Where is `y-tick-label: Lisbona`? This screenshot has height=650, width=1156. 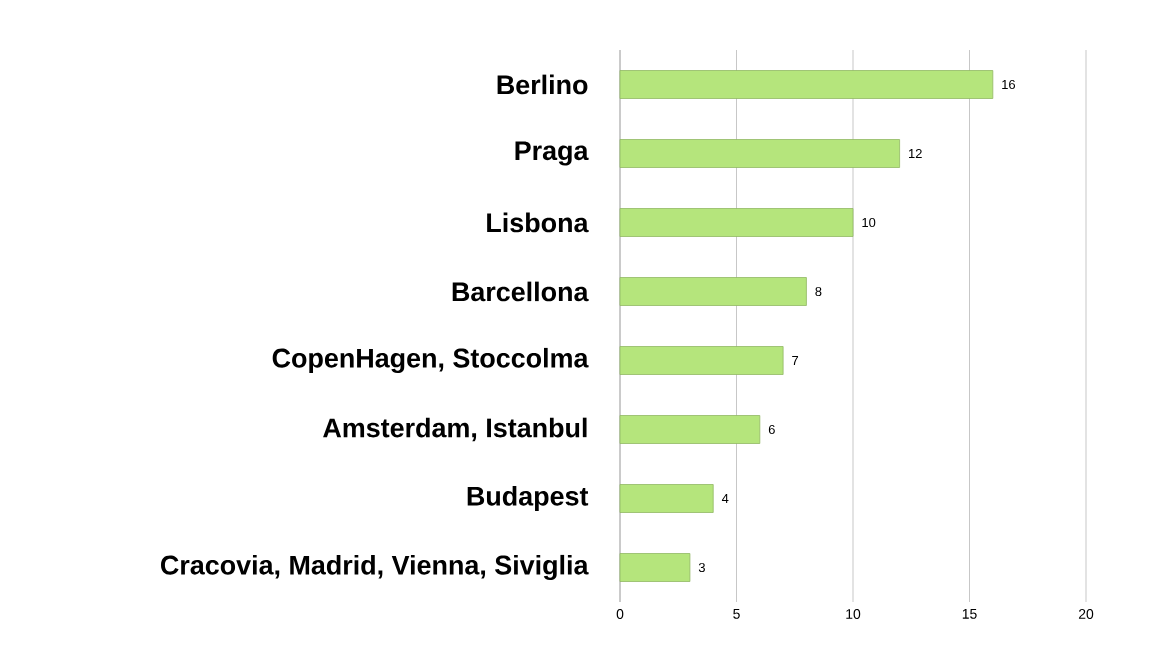
y-tick-label: Lisbona is located at coordinates (538, 222).